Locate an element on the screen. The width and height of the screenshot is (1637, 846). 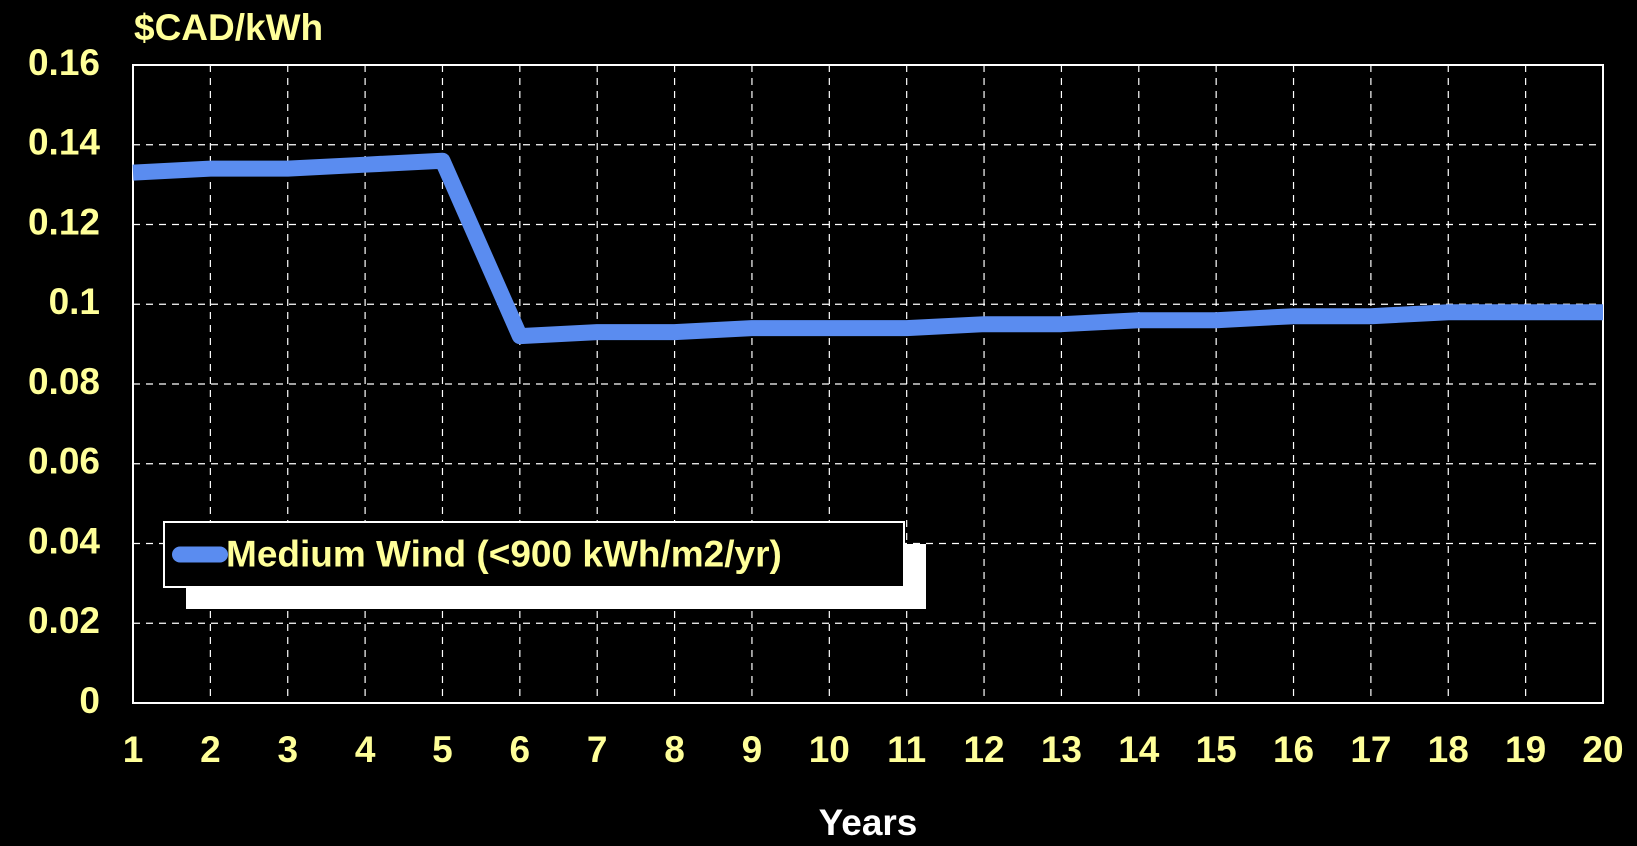
x-tick-label: 10 is located at coordinates (829, 749).